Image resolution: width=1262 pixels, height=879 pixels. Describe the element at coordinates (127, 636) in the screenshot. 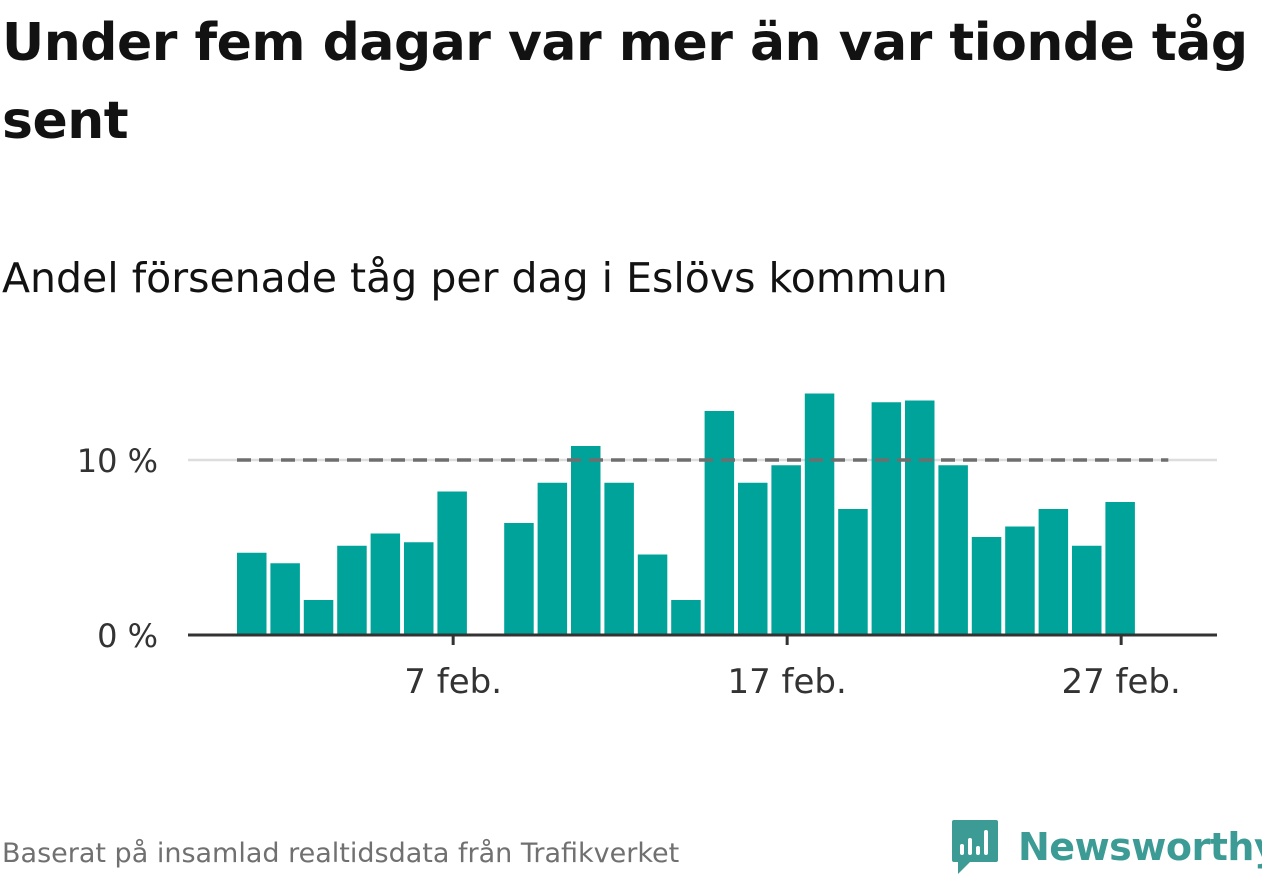

I see `y-tick-label: 0 %` at that location.